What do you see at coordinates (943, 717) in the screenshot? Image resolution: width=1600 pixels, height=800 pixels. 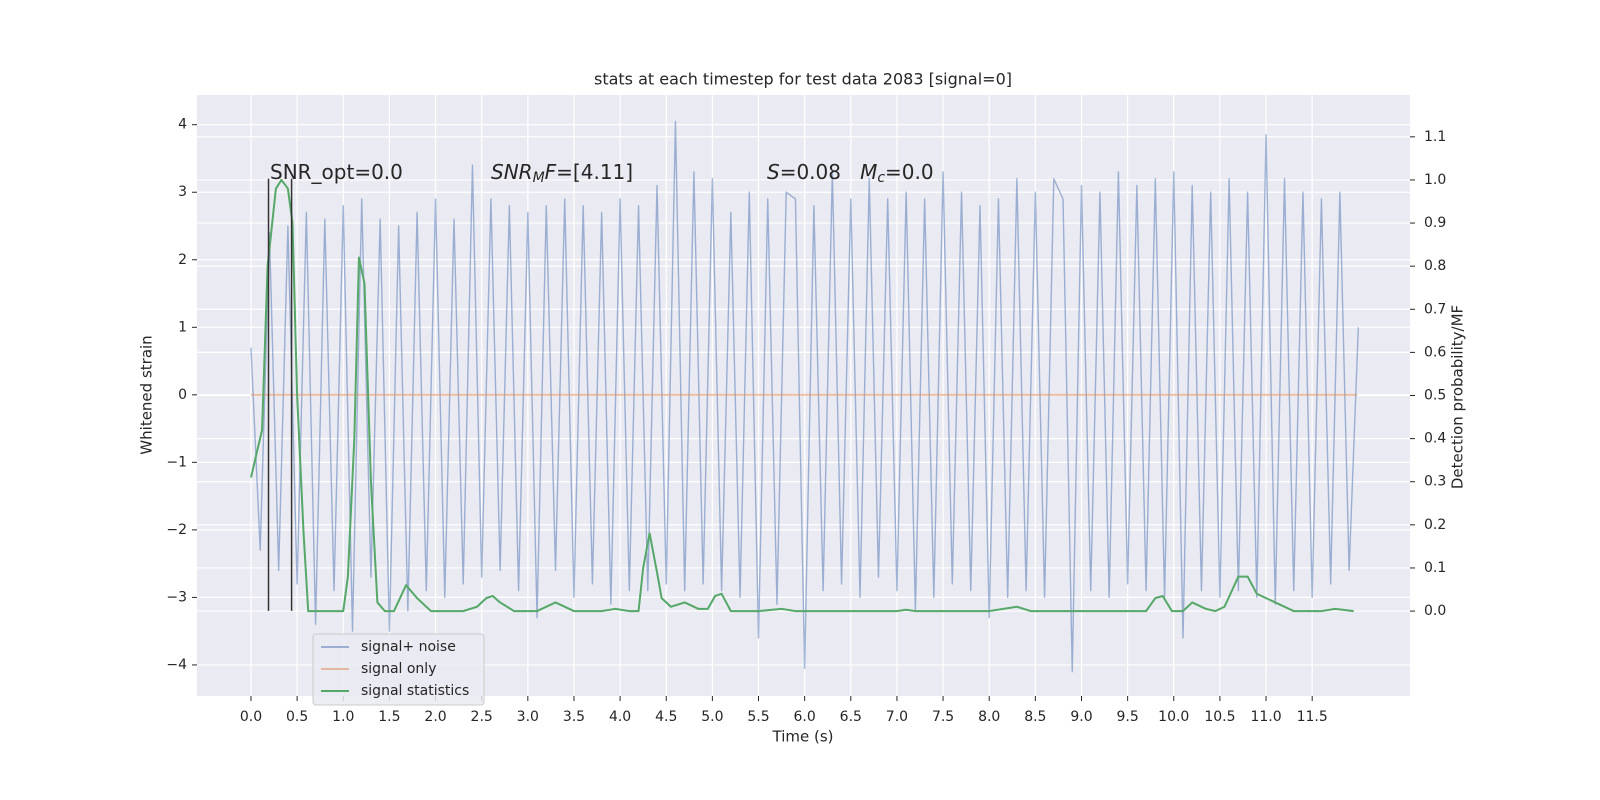 I see `x-tick-label: 7.5` at bounding box center [943, 717].